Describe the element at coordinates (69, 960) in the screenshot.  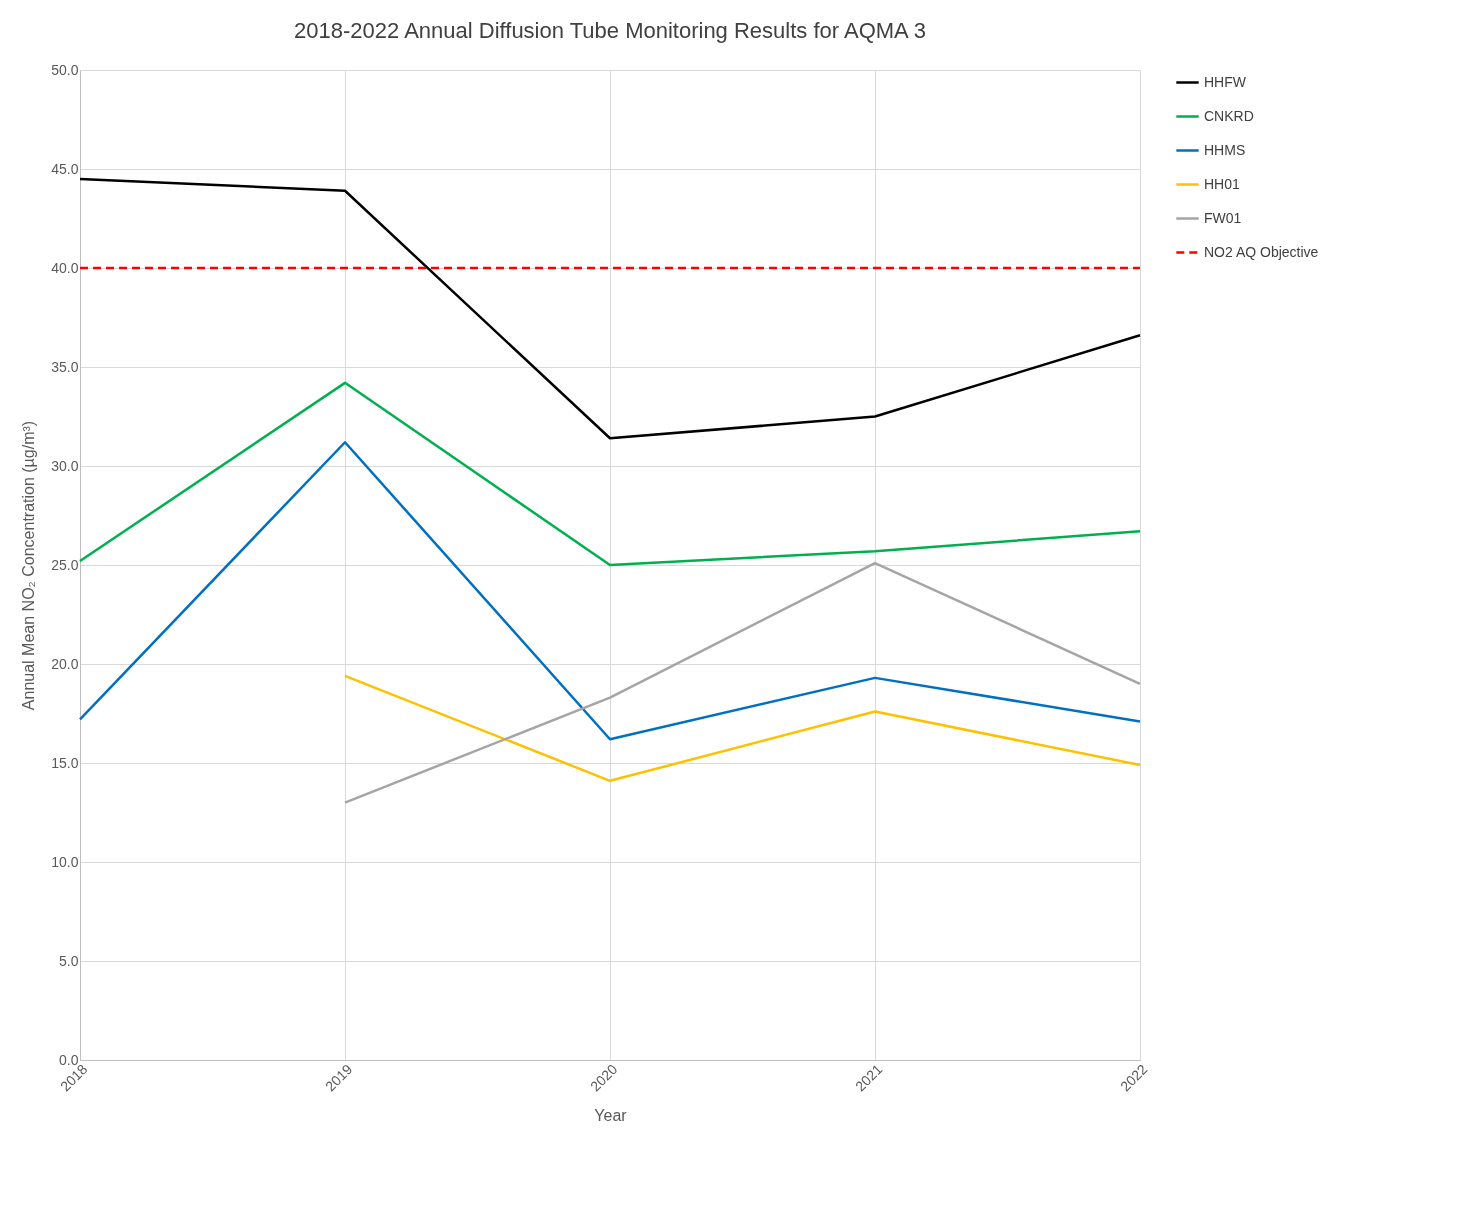
I see `y-tick-label: 5.0` at that location.